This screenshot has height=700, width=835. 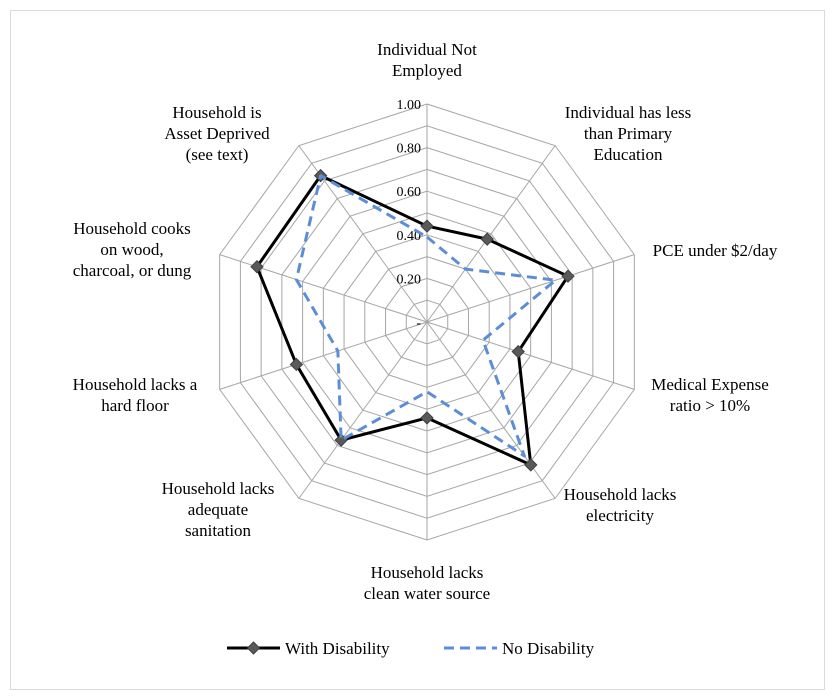 I want to click on legend-label: With Disability, so click(x=337, y=648).